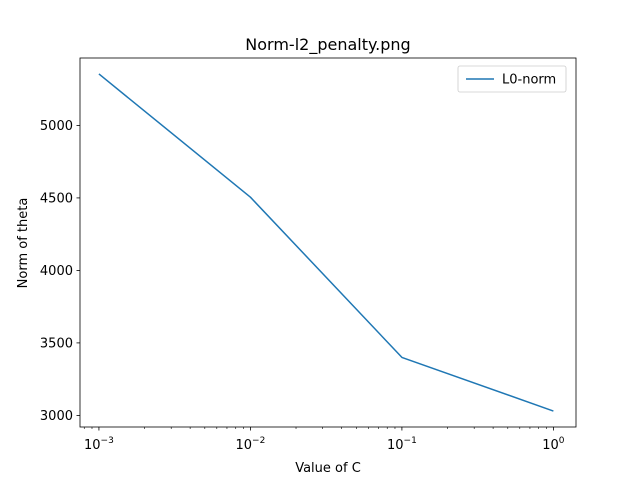  Describe the element at coordinates (529, 80) in the screenshot. I see `legend-entry-label: L0-norm` at that location.